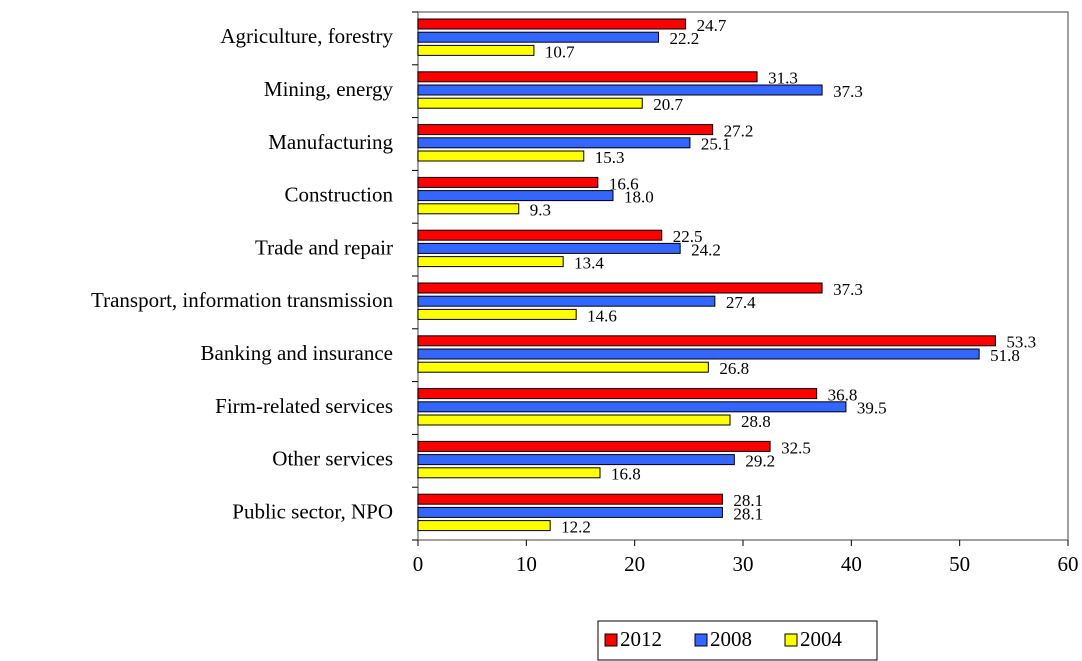  Describe the element at coordinates (1005, 355) in the screenshot. I see `value-label: 51.8` at that location.